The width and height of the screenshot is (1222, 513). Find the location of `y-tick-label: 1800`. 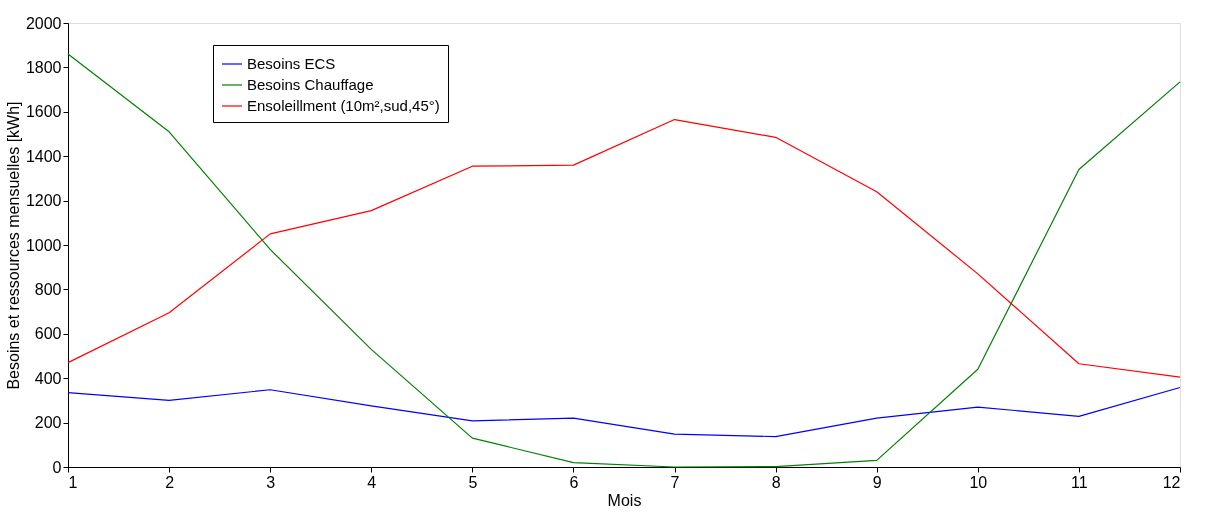

y-tick-label: 1800 is located at coordinates (43, 67).